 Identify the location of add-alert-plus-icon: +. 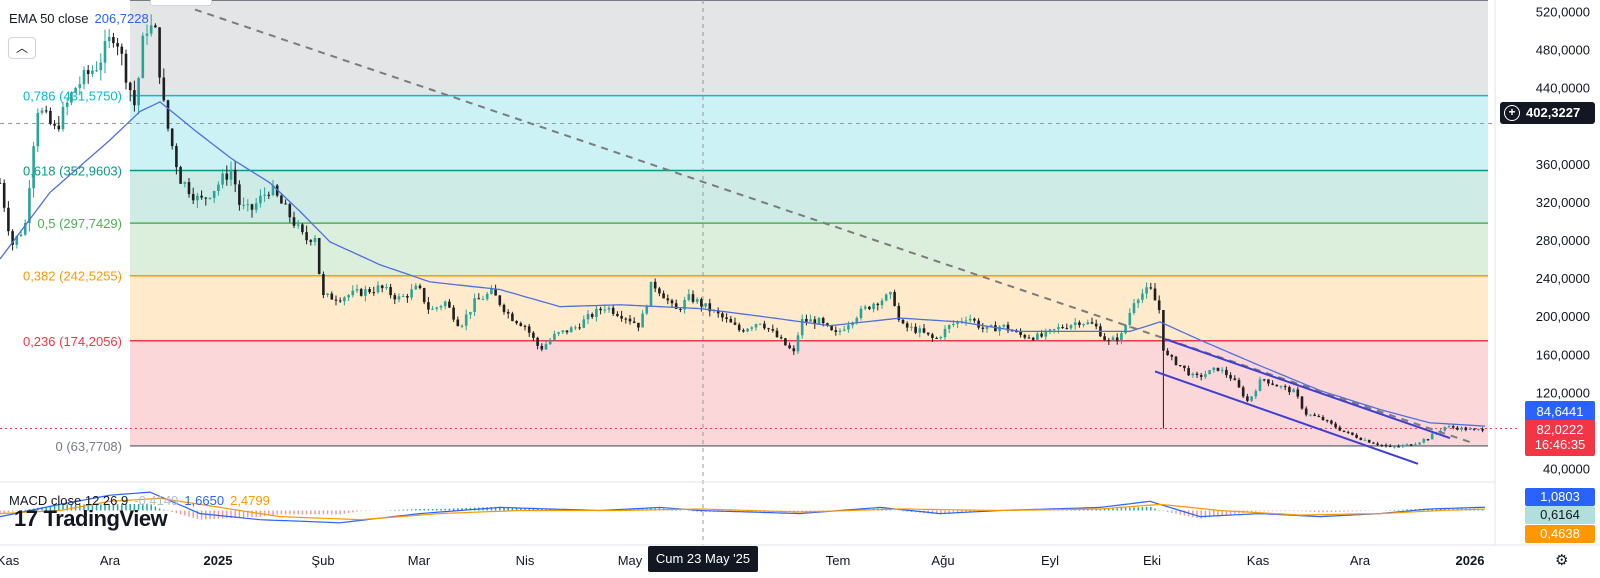
(1512, 113).